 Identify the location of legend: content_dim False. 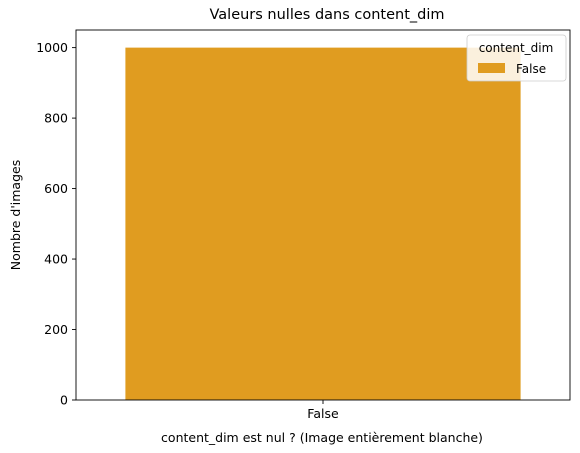
(516, 58).